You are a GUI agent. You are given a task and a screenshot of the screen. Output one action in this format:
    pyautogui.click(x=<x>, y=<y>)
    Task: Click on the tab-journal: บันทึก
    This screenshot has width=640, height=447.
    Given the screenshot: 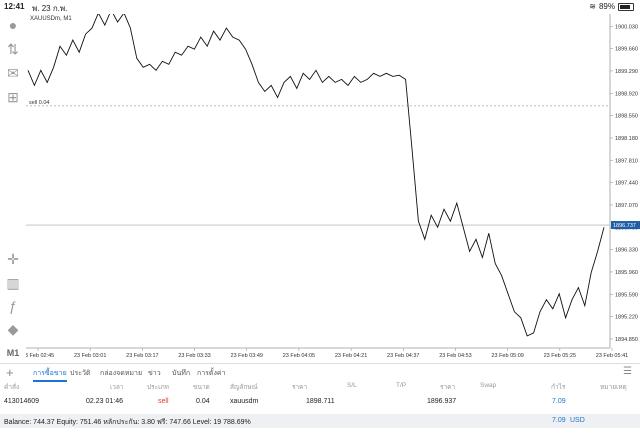 What is the action you would take?
    pyautogui.click(x=181, y=373)
    